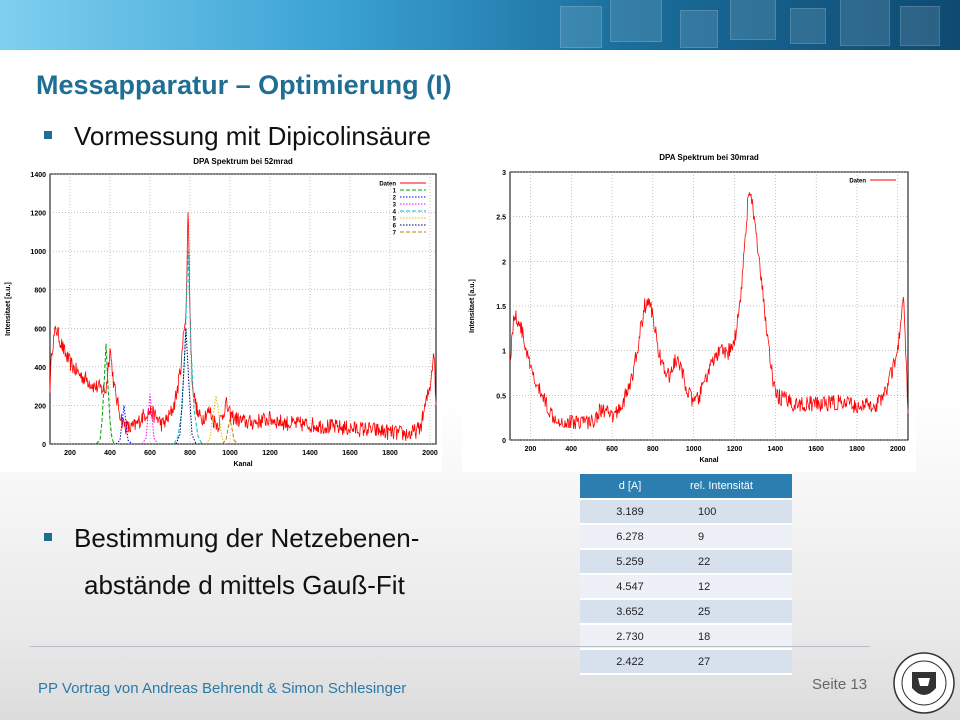  Describe the element at coordinates (630, 536) in the screenshot. I see `table-cell-d: 6.278` at that location.